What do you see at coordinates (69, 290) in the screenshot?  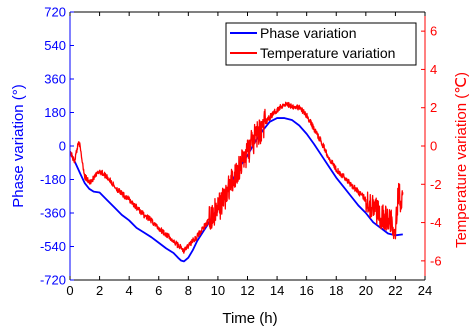 I see `x-tick-label: 0` at bounding box center [69, 290].